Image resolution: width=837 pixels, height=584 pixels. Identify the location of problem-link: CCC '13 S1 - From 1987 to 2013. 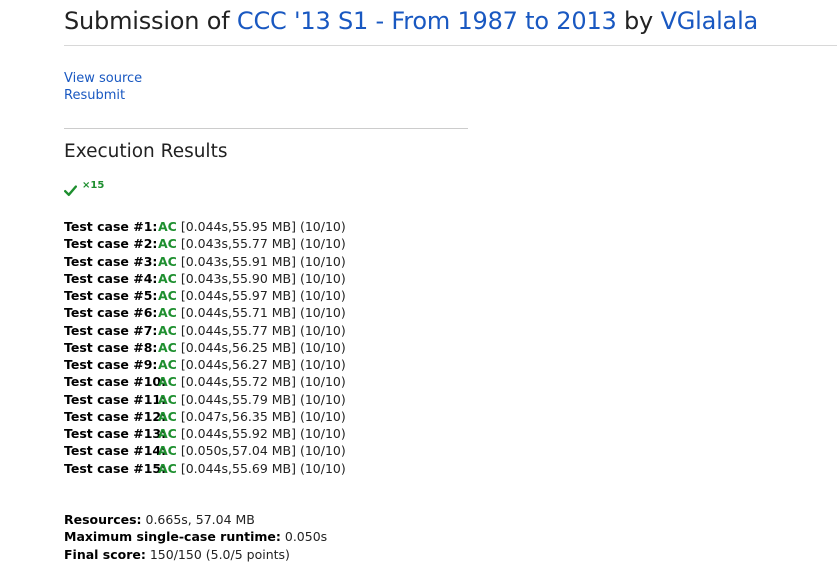
(426, 21).